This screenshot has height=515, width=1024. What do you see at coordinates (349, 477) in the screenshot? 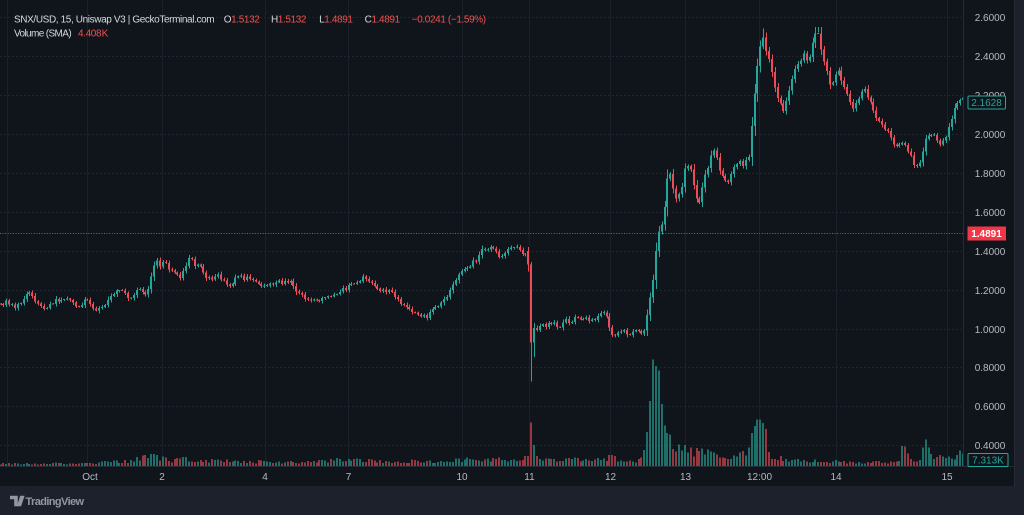
I see `svg-text: 7` at bounding box center [349, 477].